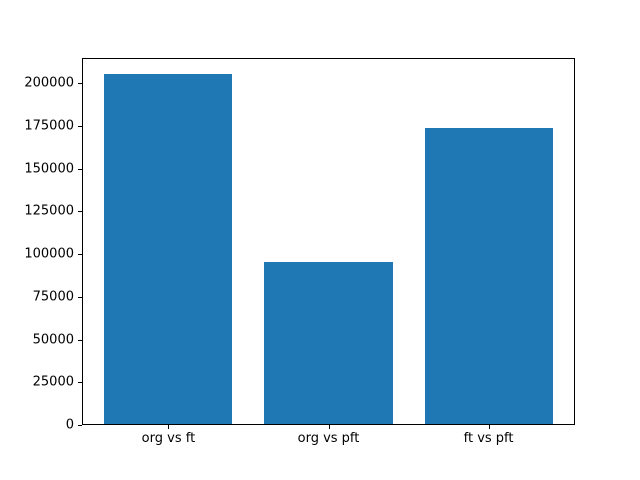 This screenshot has height=480, width=640. I want to click on y-tick-label: 25000, so click(53, 382).